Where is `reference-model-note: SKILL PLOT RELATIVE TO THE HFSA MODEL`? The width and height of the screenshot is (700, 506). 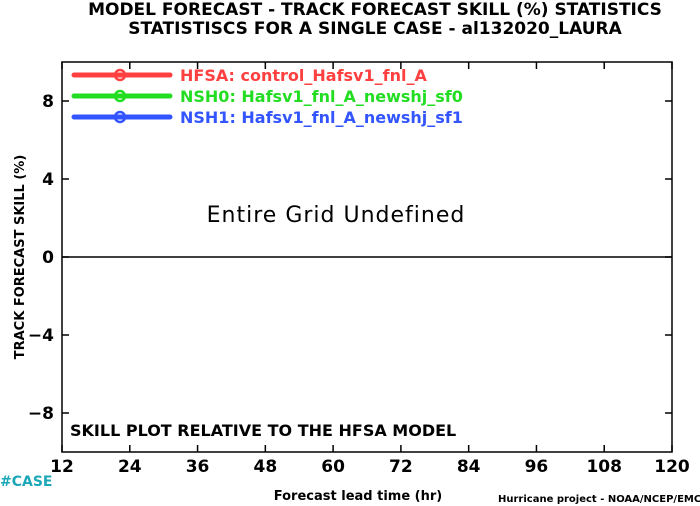
reference-model-note: SKILL PLOT RELATIVE TO THE HFSA MODEL is located at coordinates (263, 430).